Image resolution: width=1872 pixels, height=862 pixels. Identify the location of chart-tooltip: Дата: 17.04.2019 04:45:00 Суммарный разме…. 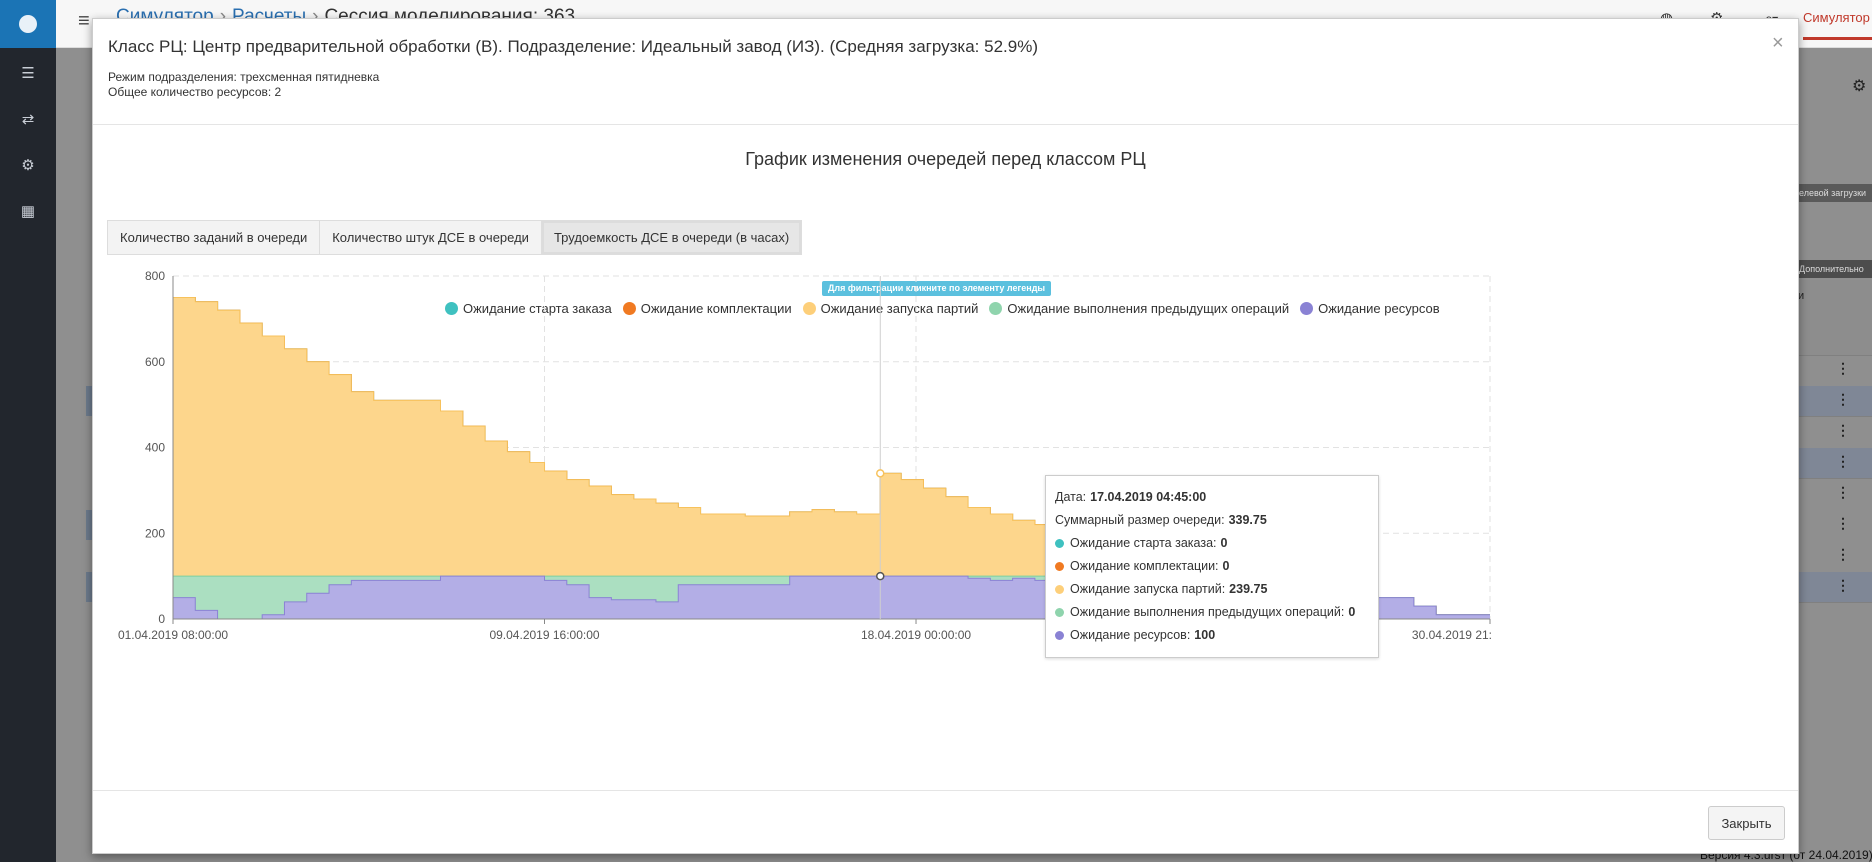
(1212, 566).